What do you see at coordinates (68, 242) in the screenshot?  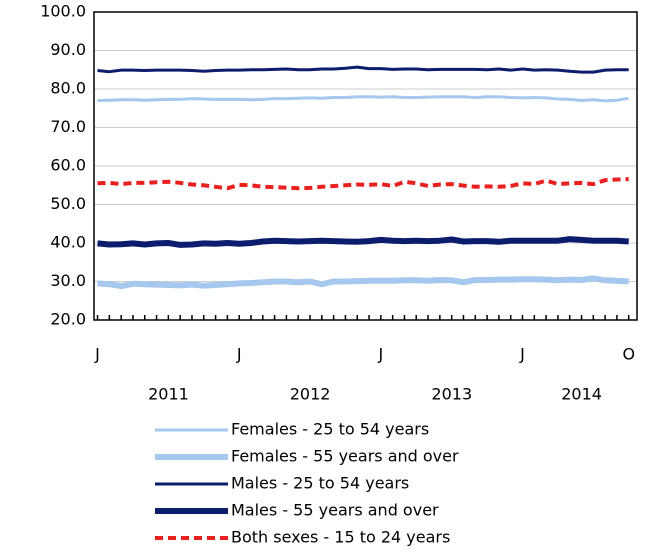 I see `y-tick-label: 40.0` at bounding box center [68, 242].